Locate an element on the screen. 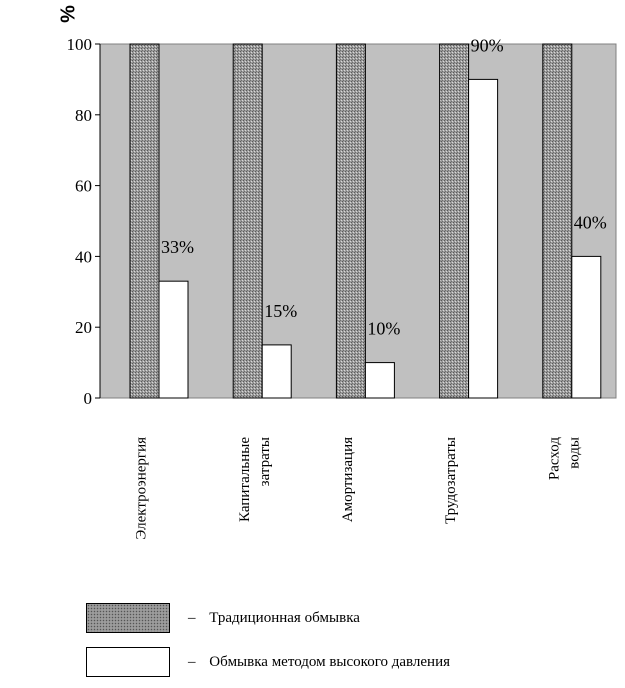 This screenshot has width=625, height=688. category-label: Капитальные затраты is located at coordinates (255, 479).